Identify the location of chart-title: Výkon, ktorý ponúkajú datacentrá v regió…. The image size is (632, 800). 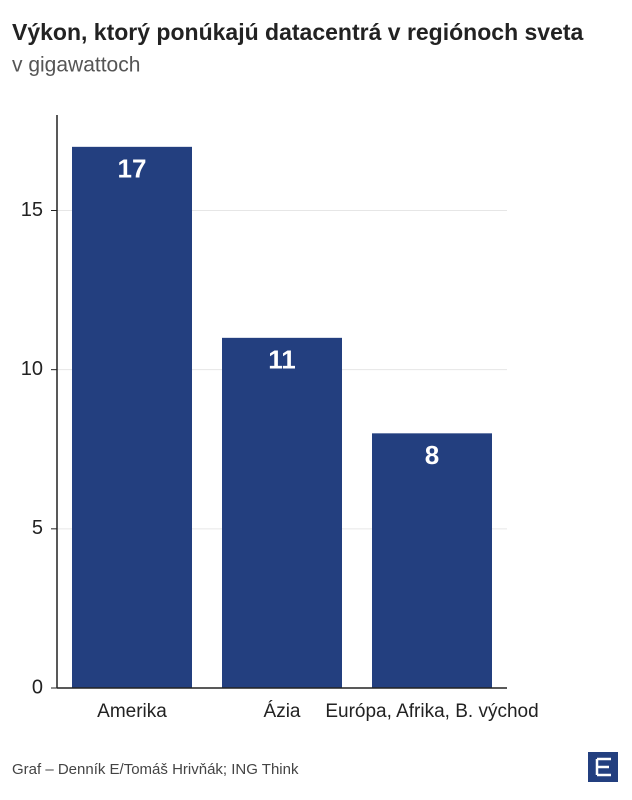
(298, 32).